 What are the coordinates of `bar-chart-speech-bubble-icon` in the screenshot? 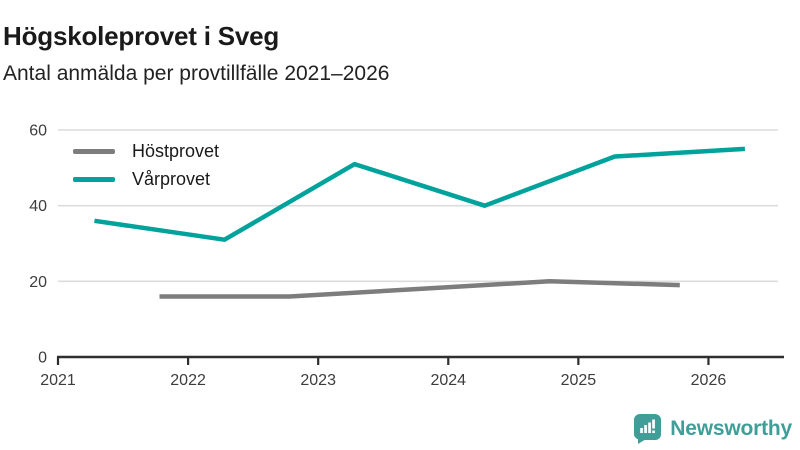 It's located at (647, 428).